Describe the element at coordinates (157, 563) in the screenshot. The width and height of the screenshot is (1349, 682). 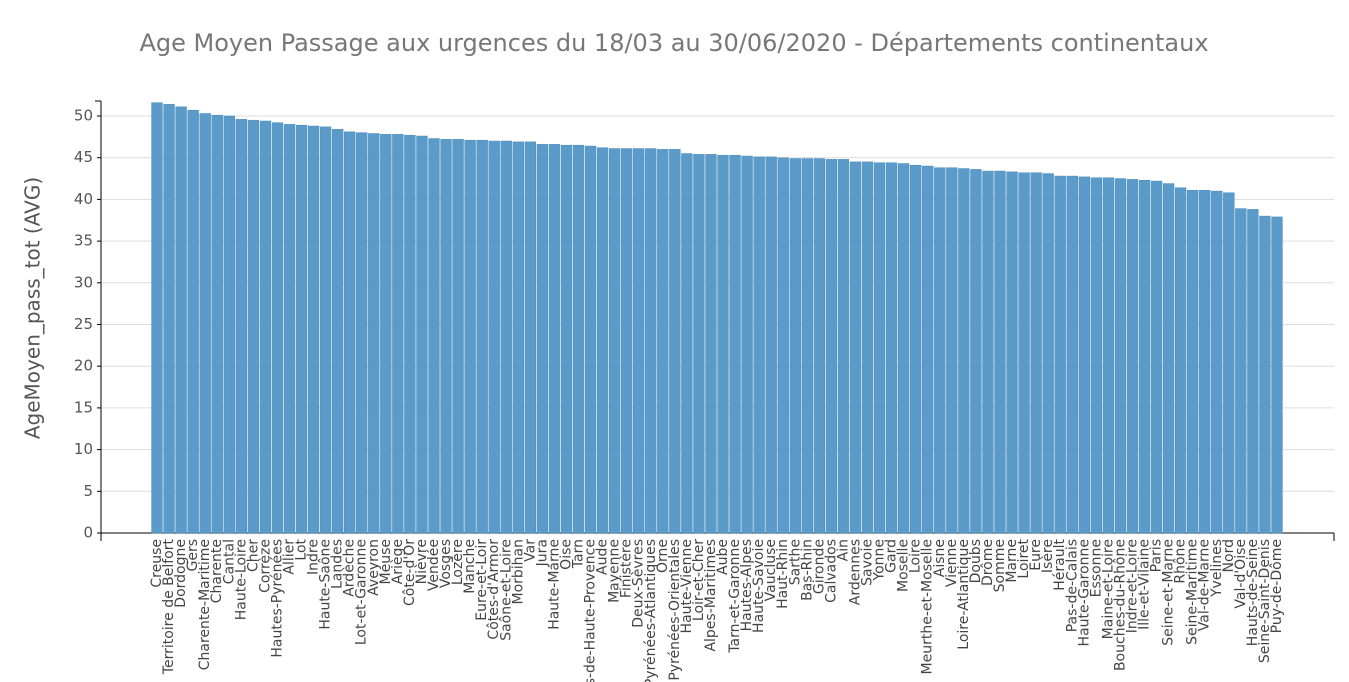
I see `x-tick-label: Creuse` at that location.